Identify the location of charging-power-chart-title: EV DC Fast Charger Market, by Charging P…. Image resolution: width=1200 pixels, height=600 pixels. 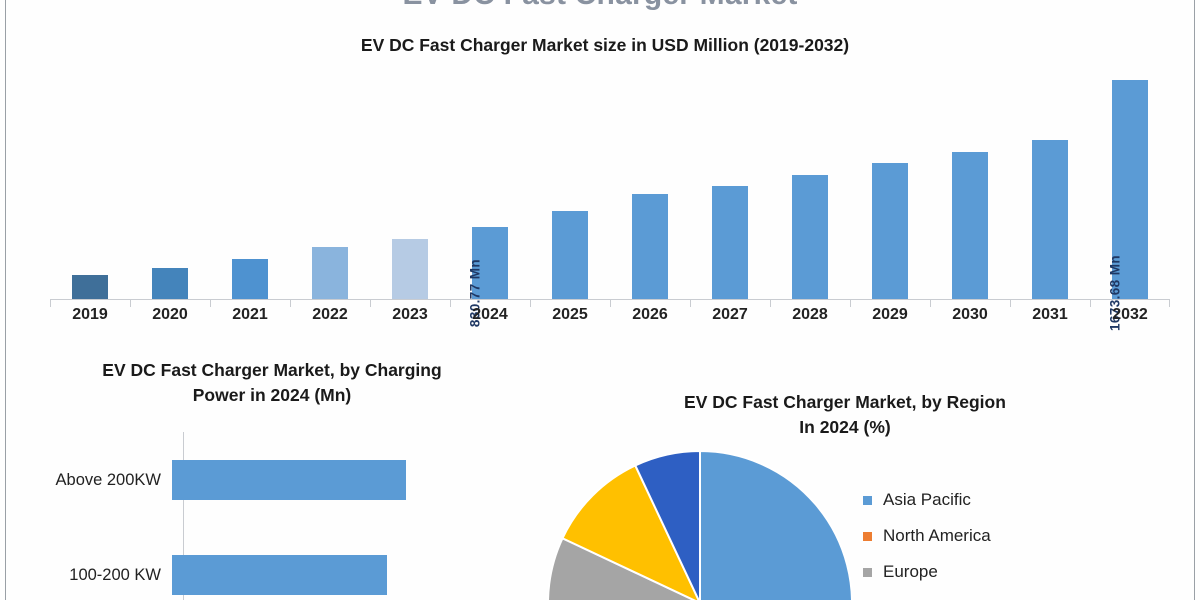
(272, 383).